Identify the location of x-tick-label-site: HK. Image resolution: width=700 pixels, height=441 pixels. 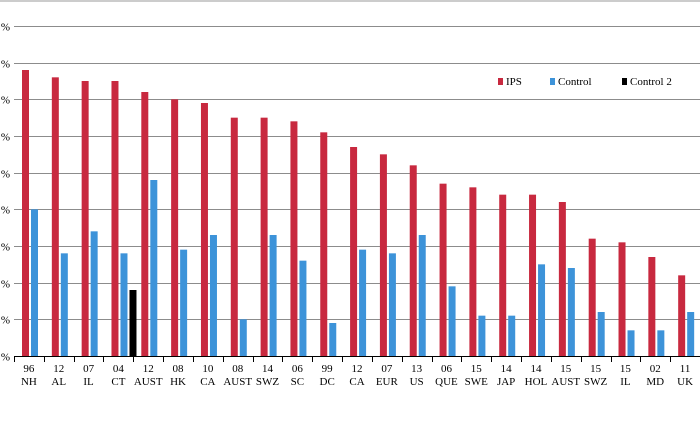
(178, 382).